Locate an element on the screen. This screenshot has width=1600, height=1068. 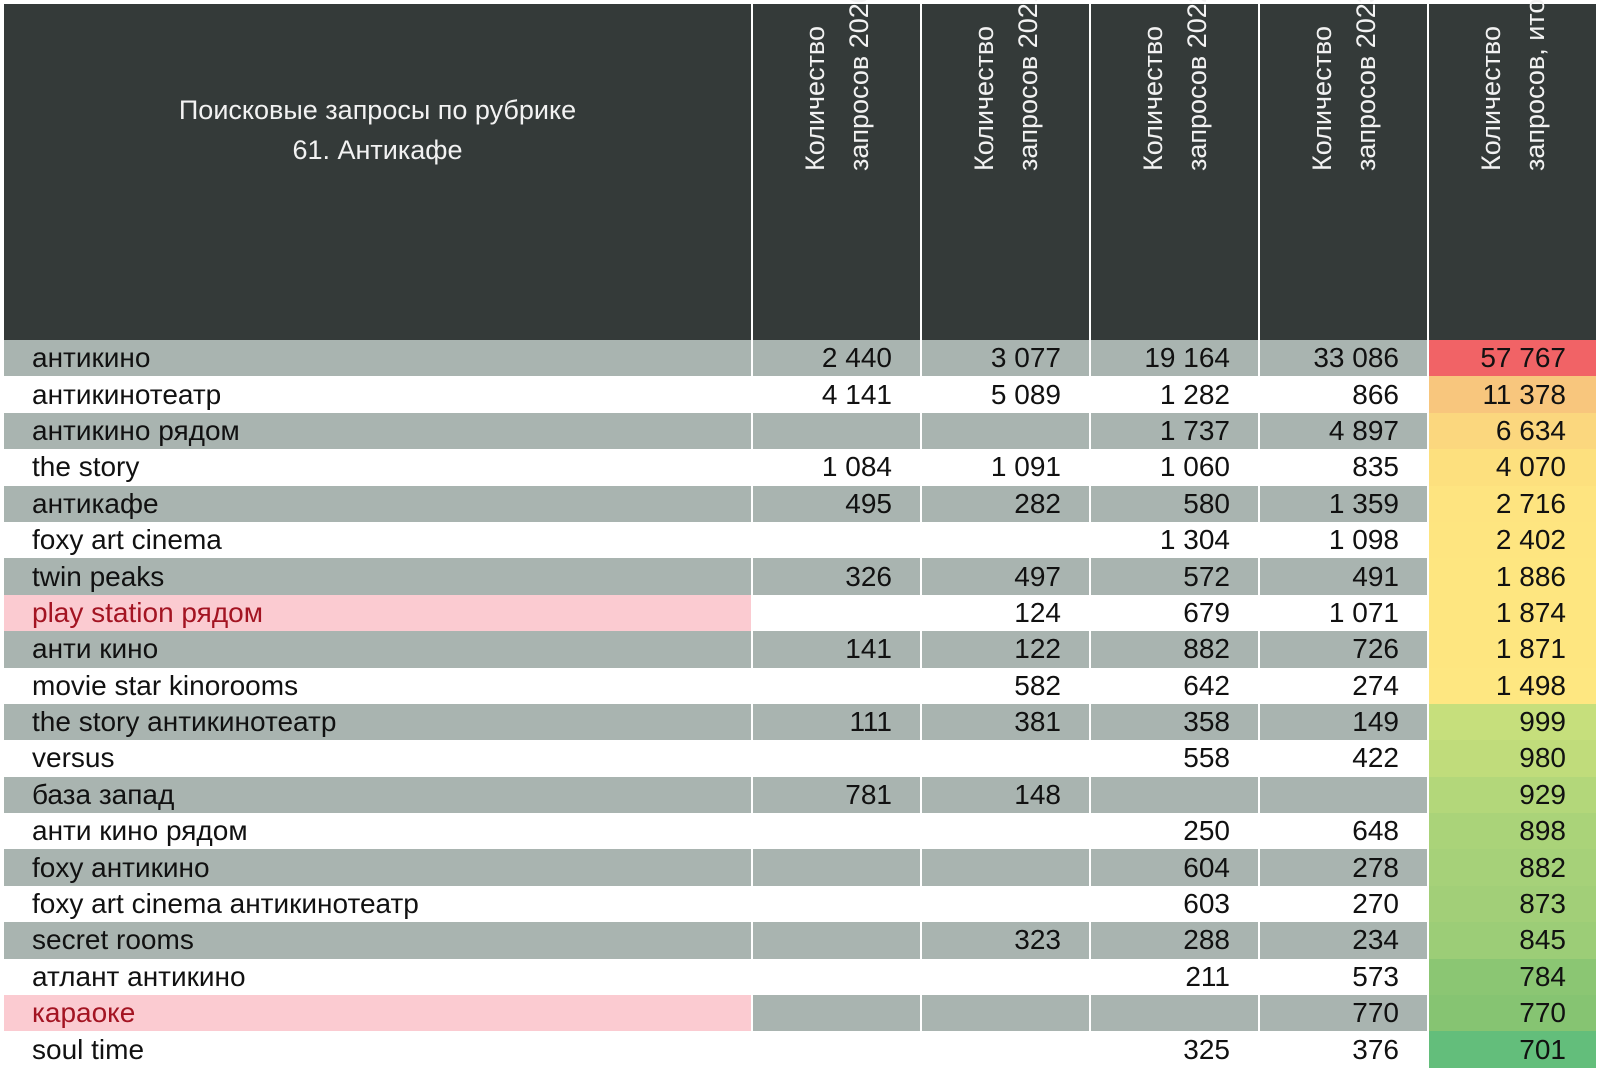
table-title-line2: 61. Антикафе is located at coordinates (377, 150).